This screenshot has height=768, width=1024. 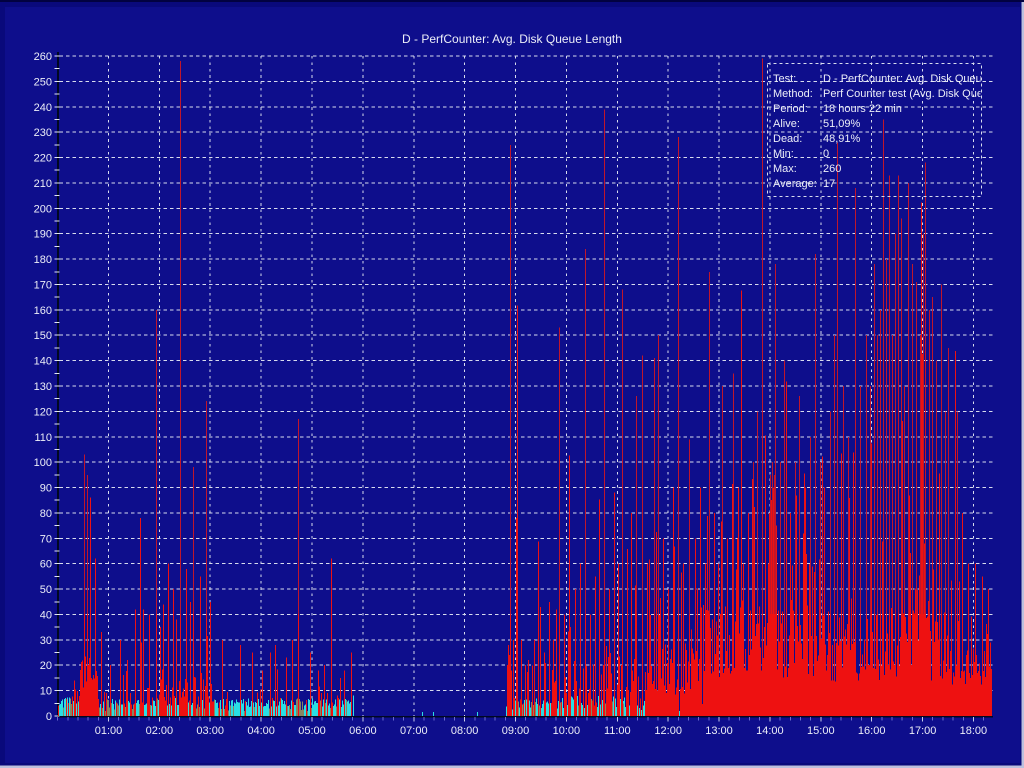 What do you see at coordinates (668, 731) in the screenshot?
I see `svg-text: 12:00` at bounding box center [668, 731].